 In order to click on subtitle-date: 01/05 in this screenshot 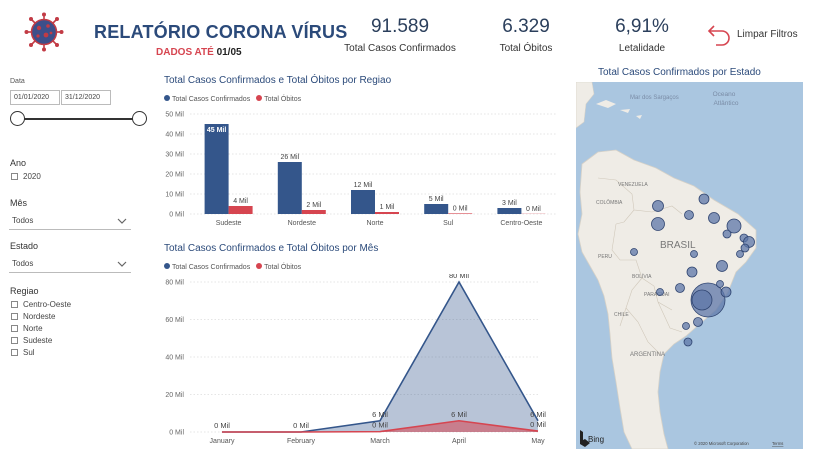, I will do `click(229, 52)`.